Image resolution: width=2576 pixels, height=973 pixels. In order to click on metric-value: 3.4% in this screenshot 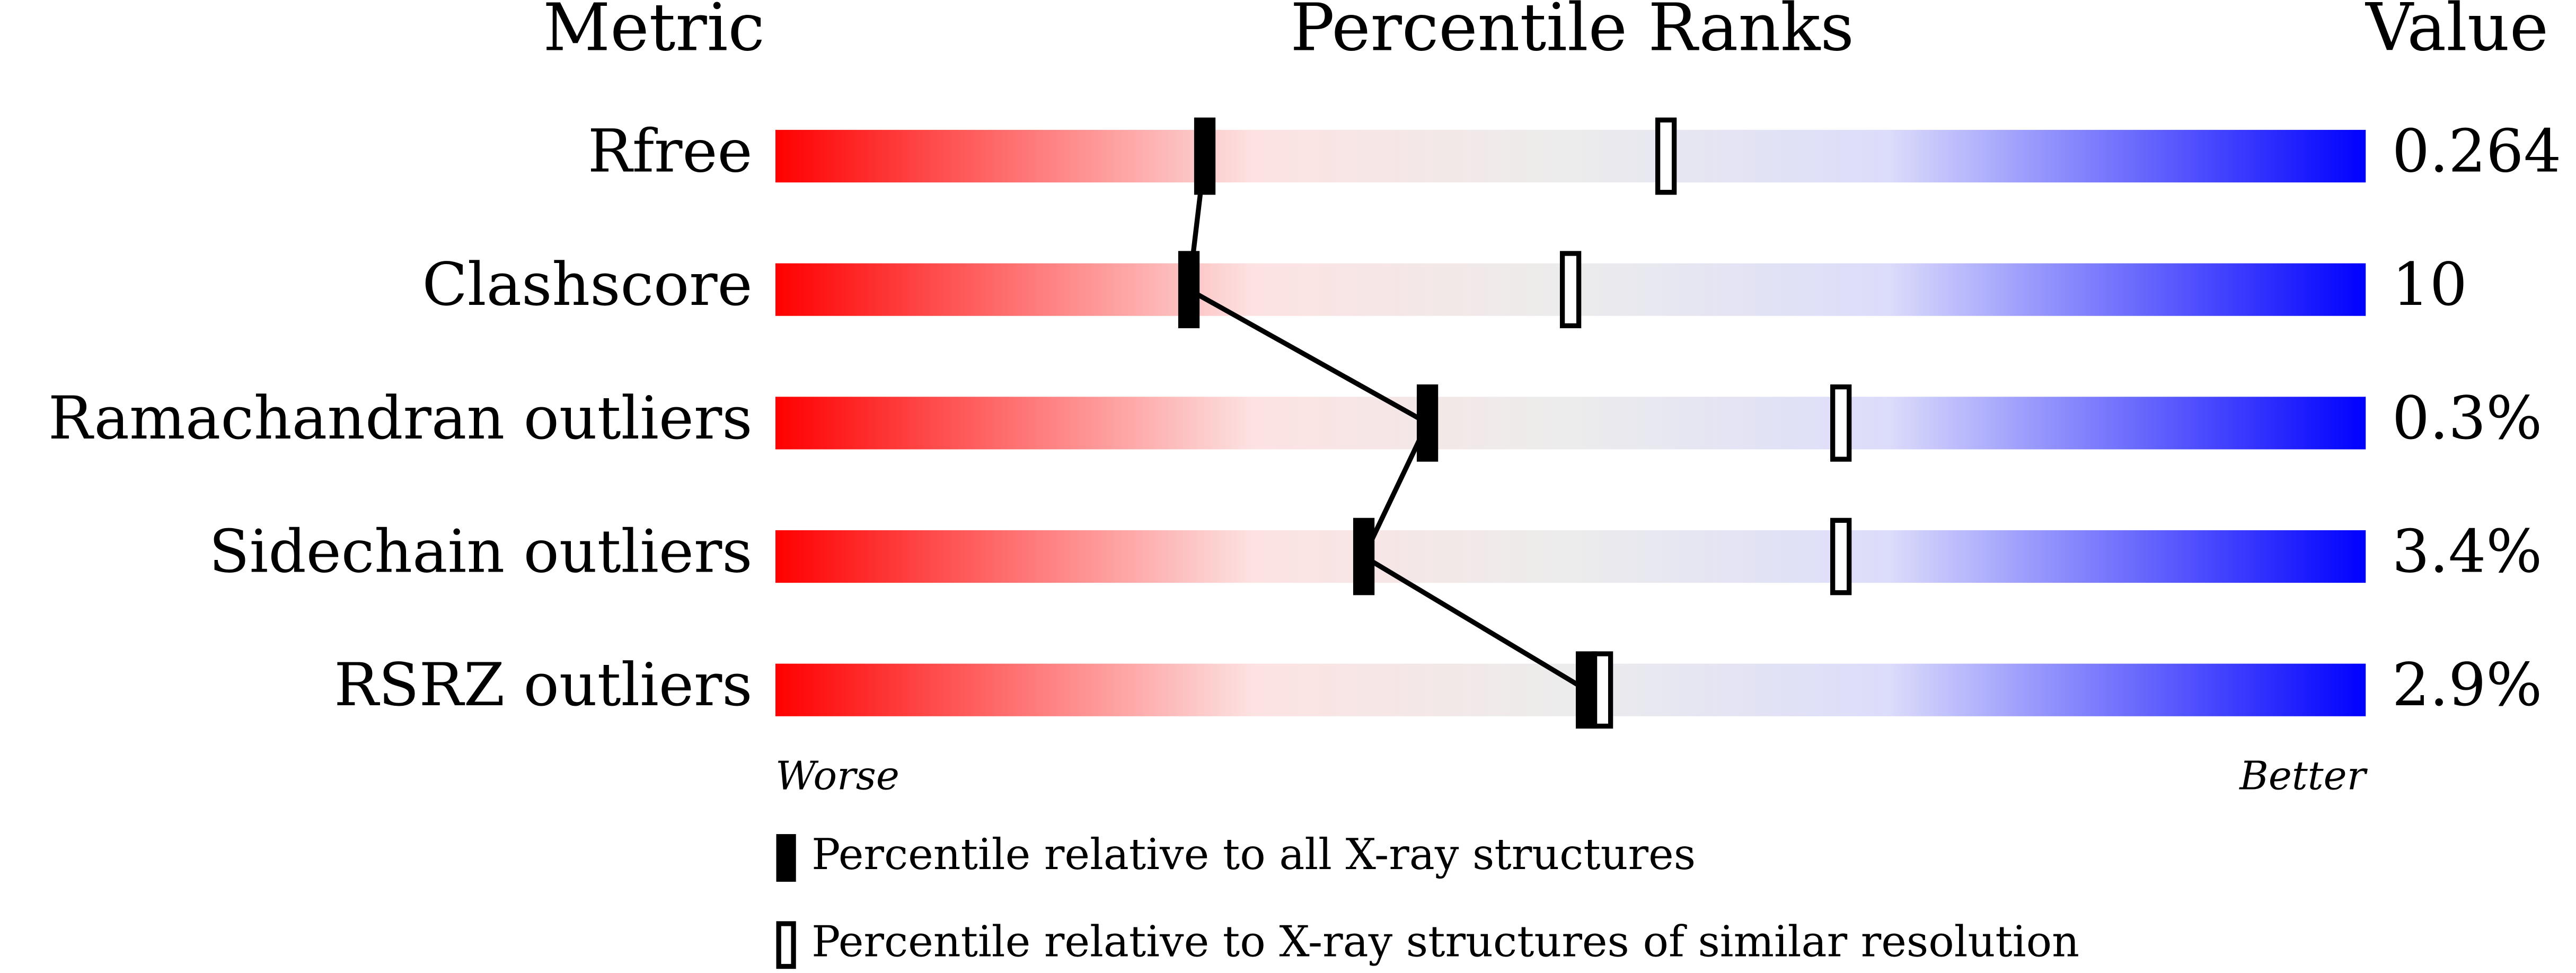, I will do `click(2467, 552)`.